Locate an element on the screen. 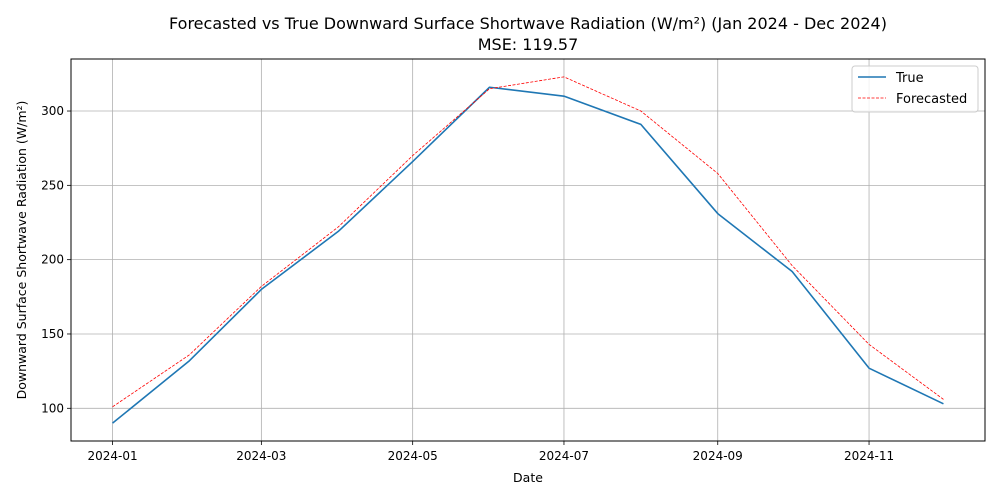 The image size is (1000, 500). legend-label: Forecasted is located at coordinates (931, 99).